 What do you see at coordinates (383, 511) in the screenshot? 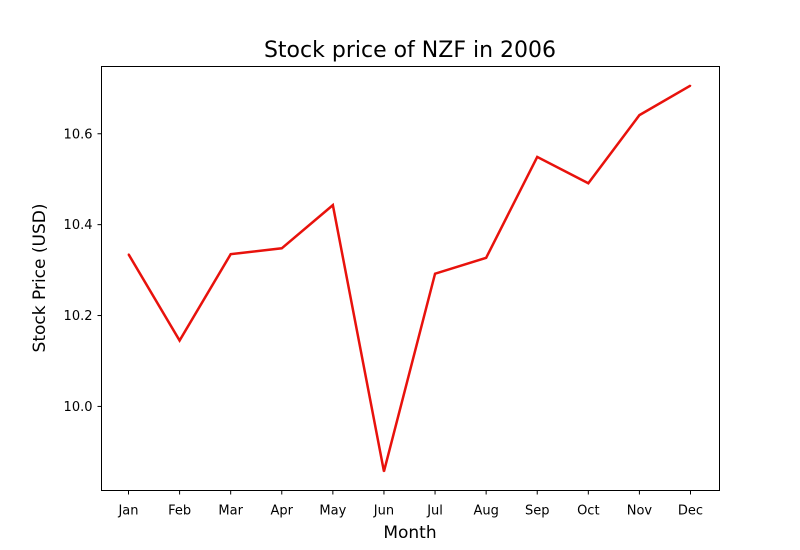
I see `x-tick-label: Jun` at bounding box center [383, 511].